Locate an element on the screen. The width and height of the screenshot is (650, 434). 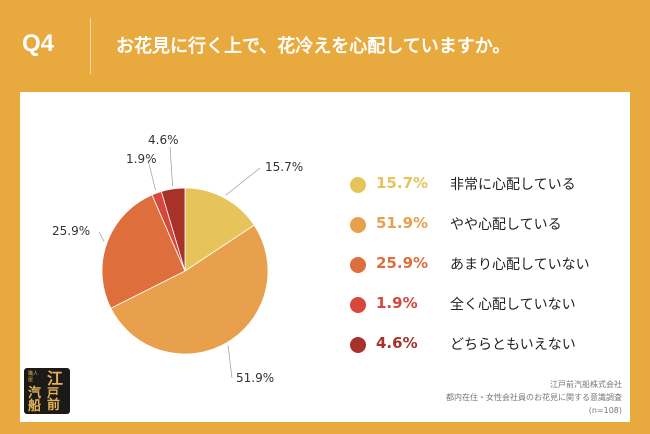
legend-item: 1.9% 全く心配していない is located at coordinates (485, 312).